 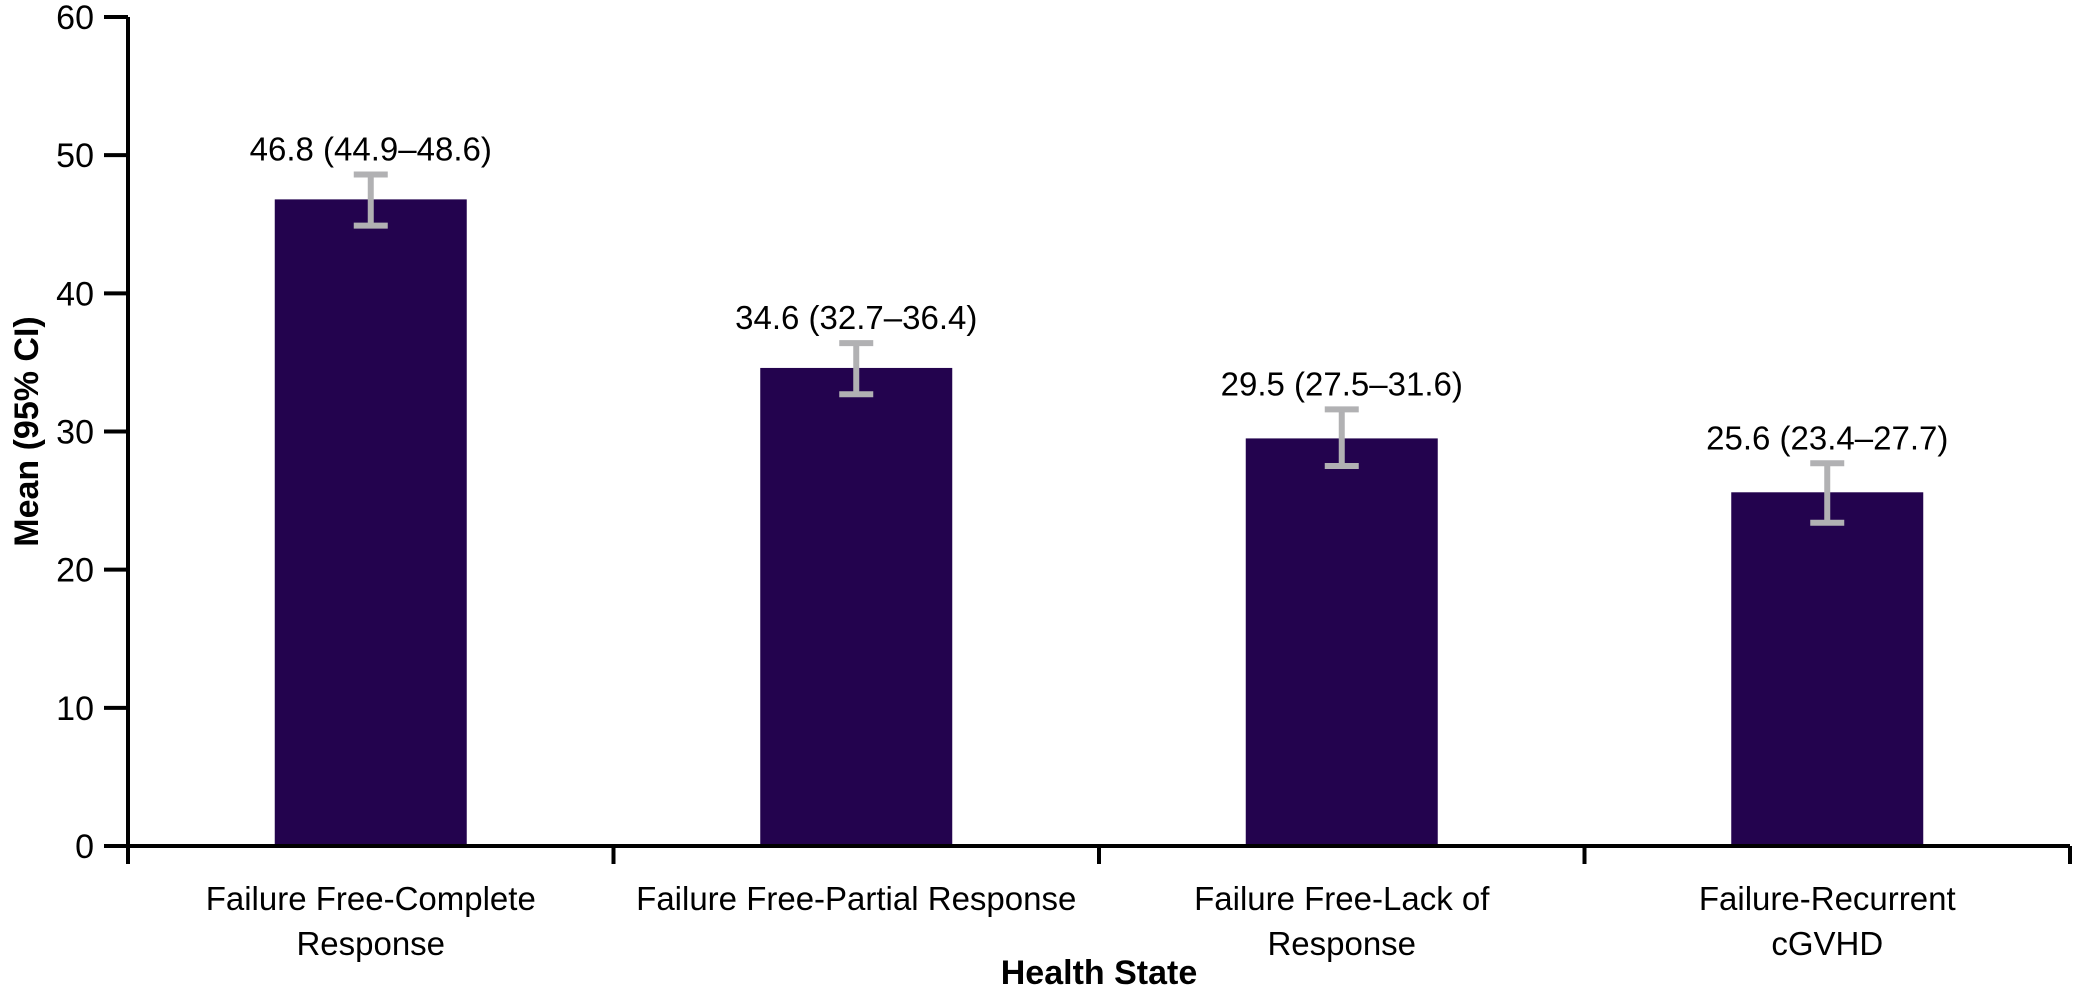 I want to click on data-label-4: 25.6 (23.4–27.7), so click(x=1827, y=437).